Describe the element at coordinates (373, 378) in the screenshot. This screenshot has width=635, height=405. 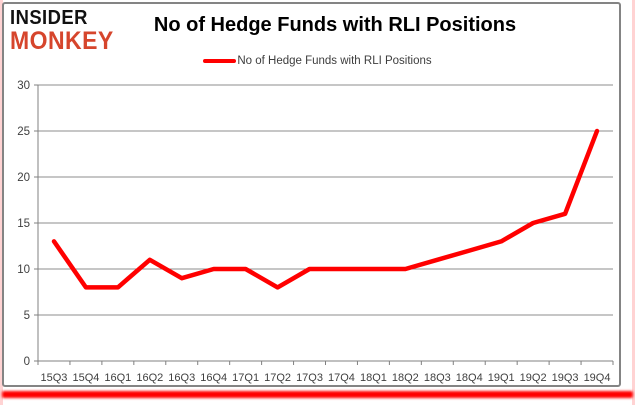
I see `x-tick-label: 18Q1` at that location.